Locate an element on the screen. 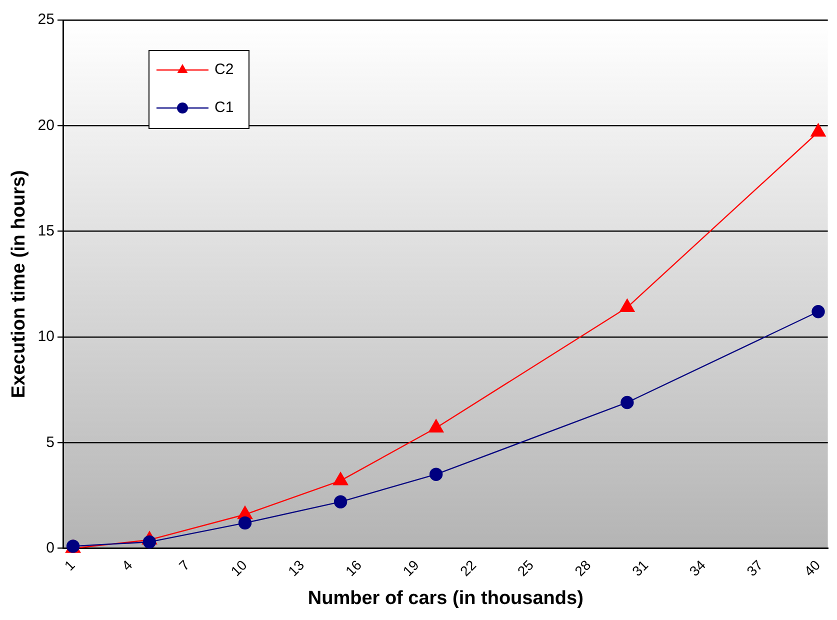  x-tick-label: 4 is located at coordinates (127, 565).